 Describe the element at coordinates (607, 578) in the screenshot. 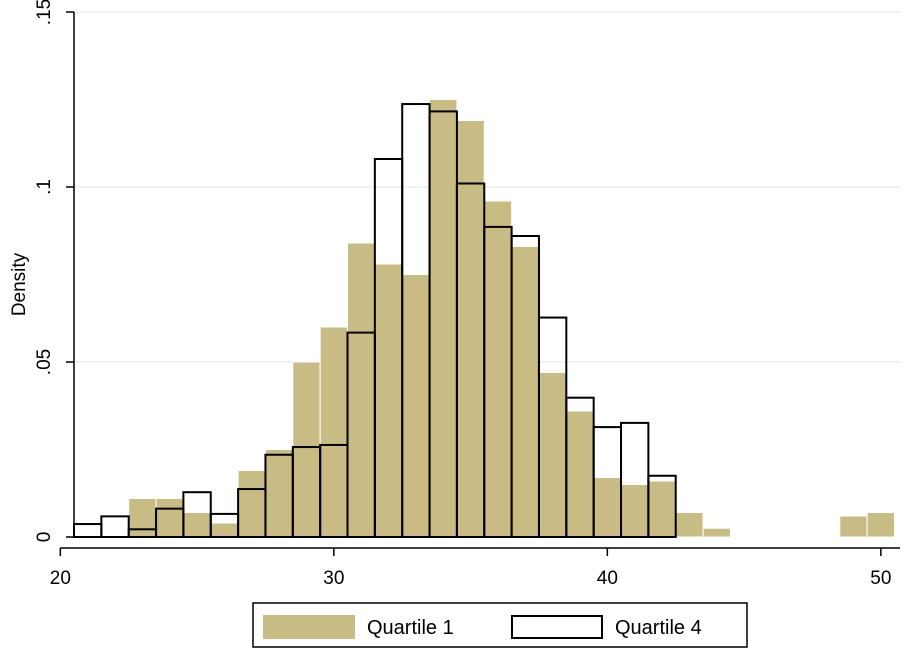

I see `x-tick-label: 40` at that location.